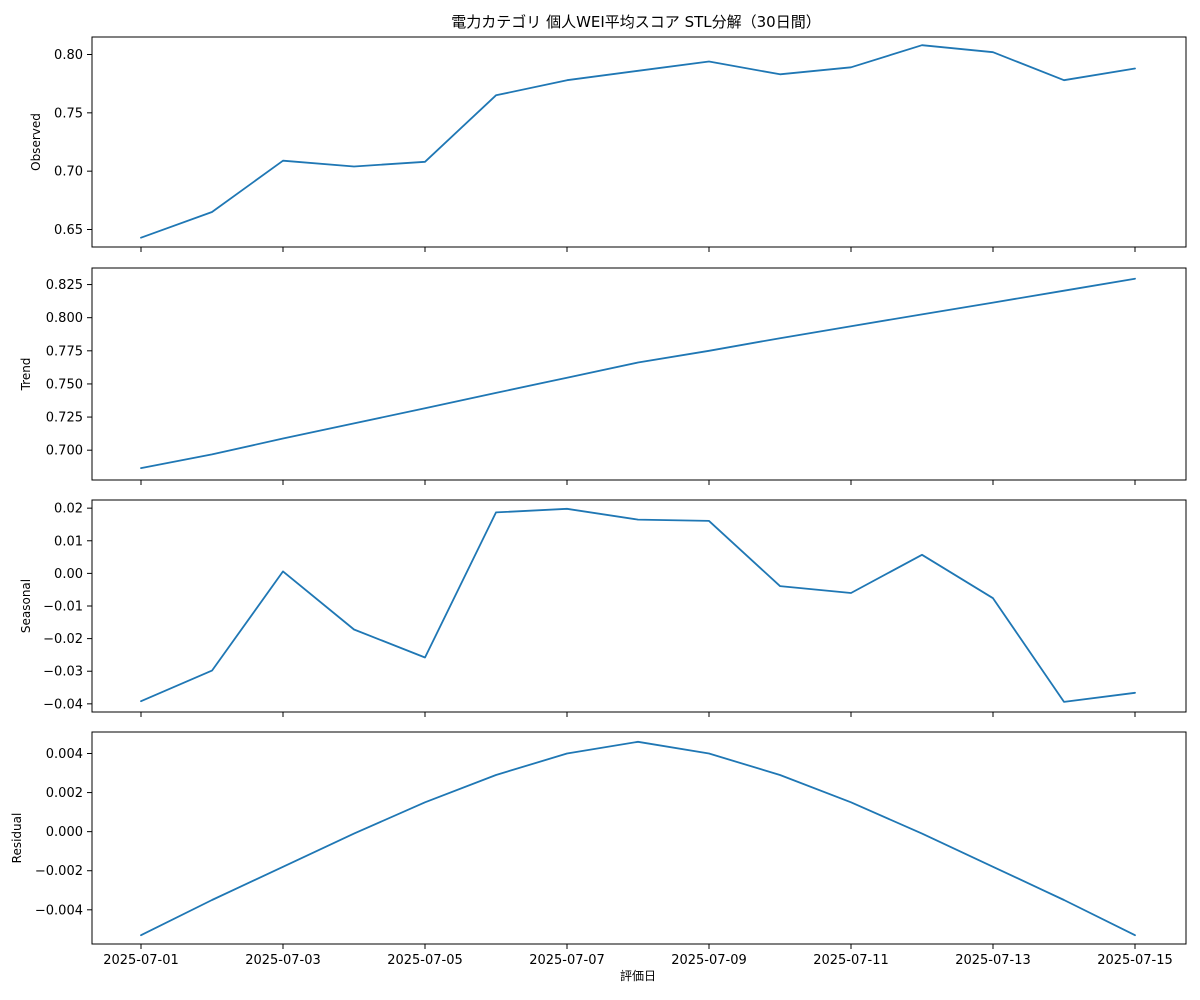 The width and height of the screenshot is (1200, 1000). I want to click on y-tick-label: 0.700, so click(64, 451).